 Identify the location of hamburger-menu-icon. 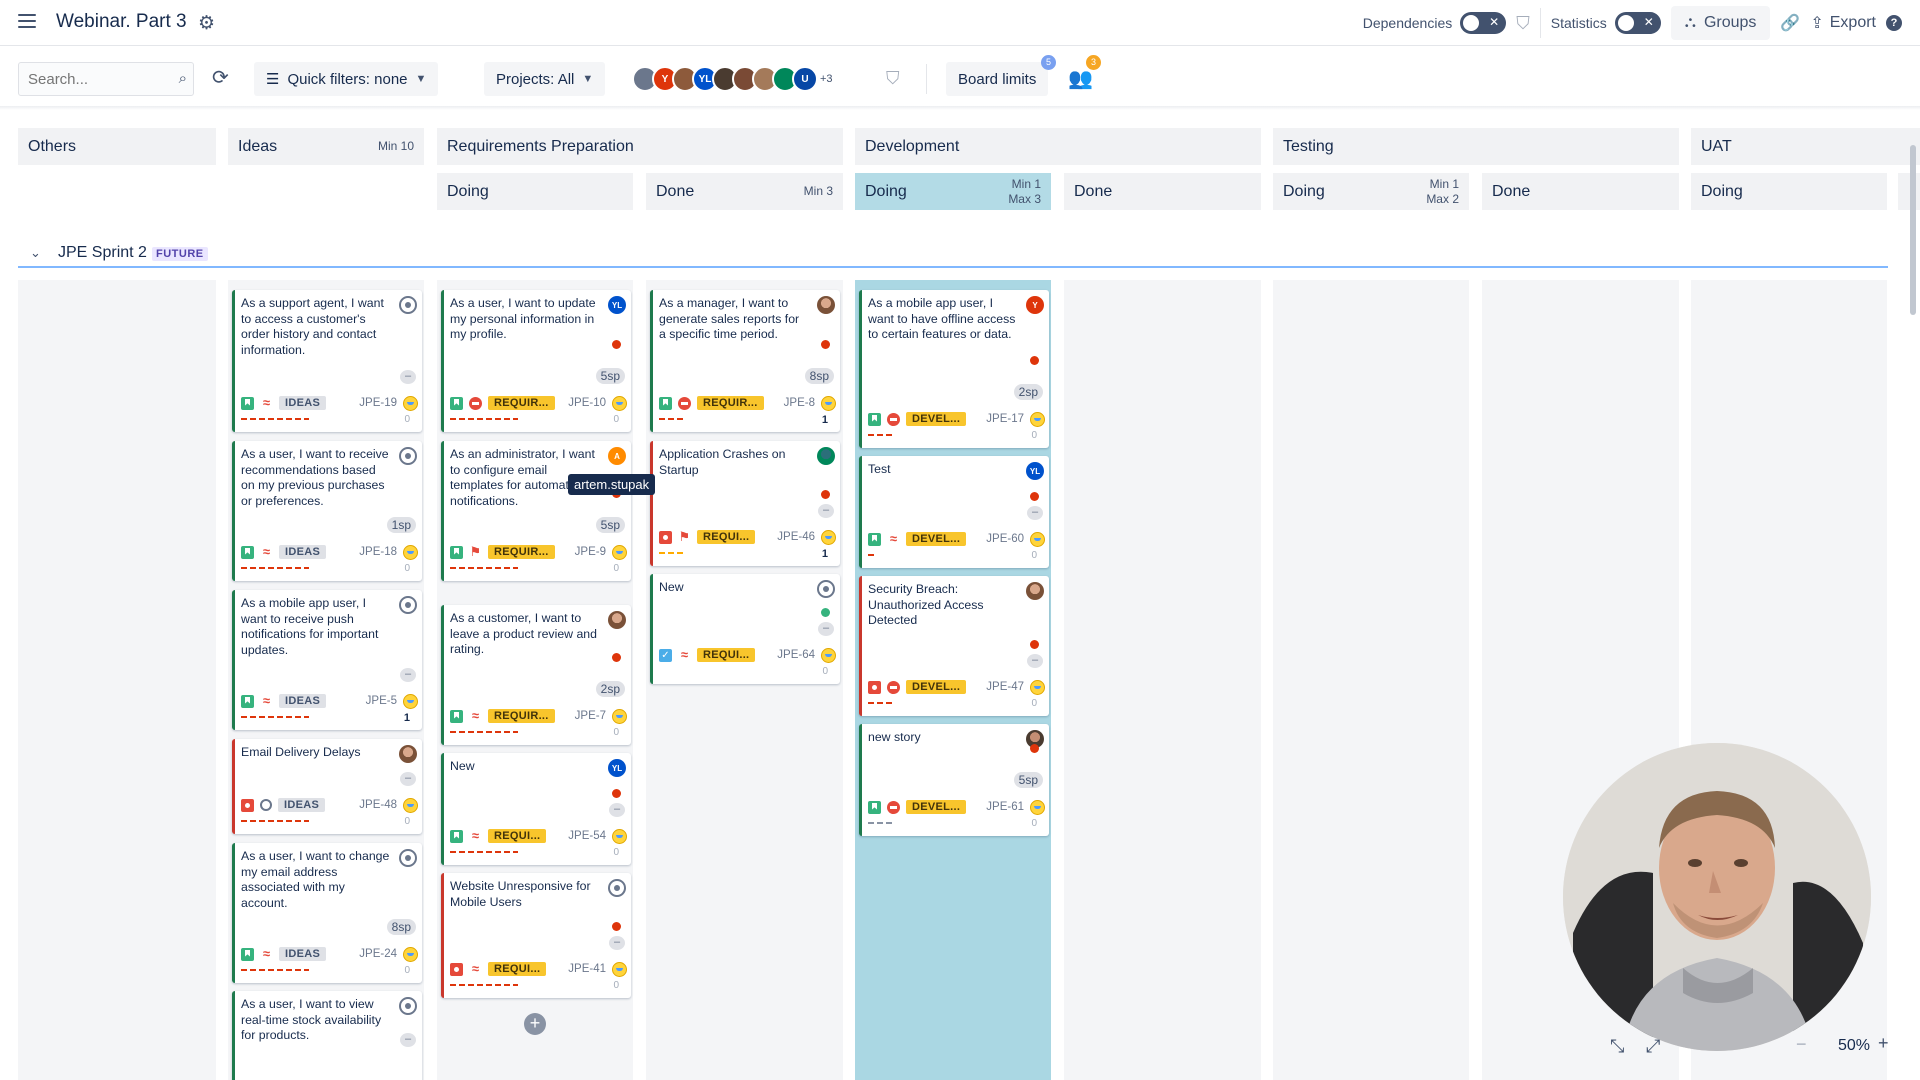
(27, 22).